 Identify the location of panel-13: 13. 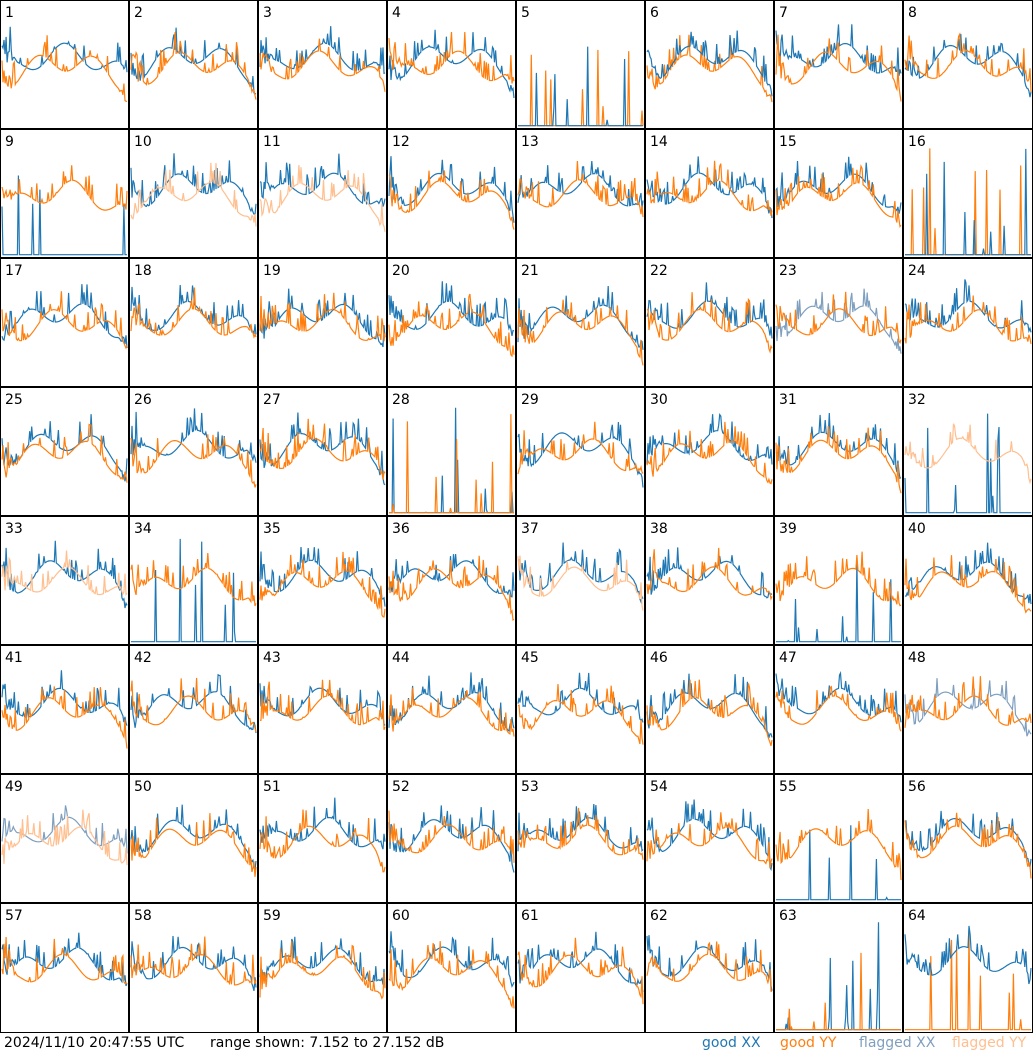
(580, 193).